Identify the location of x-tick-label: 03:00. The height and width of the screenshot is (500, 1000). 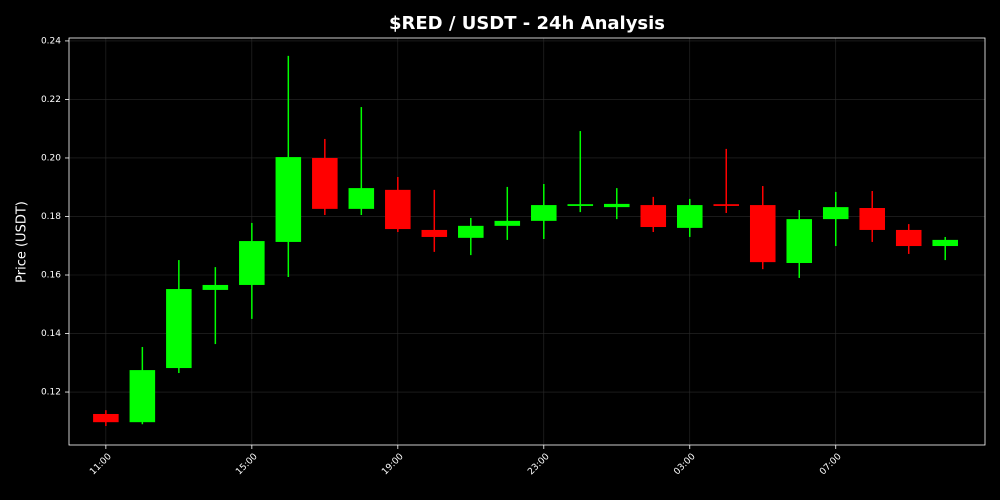
(685, 465).